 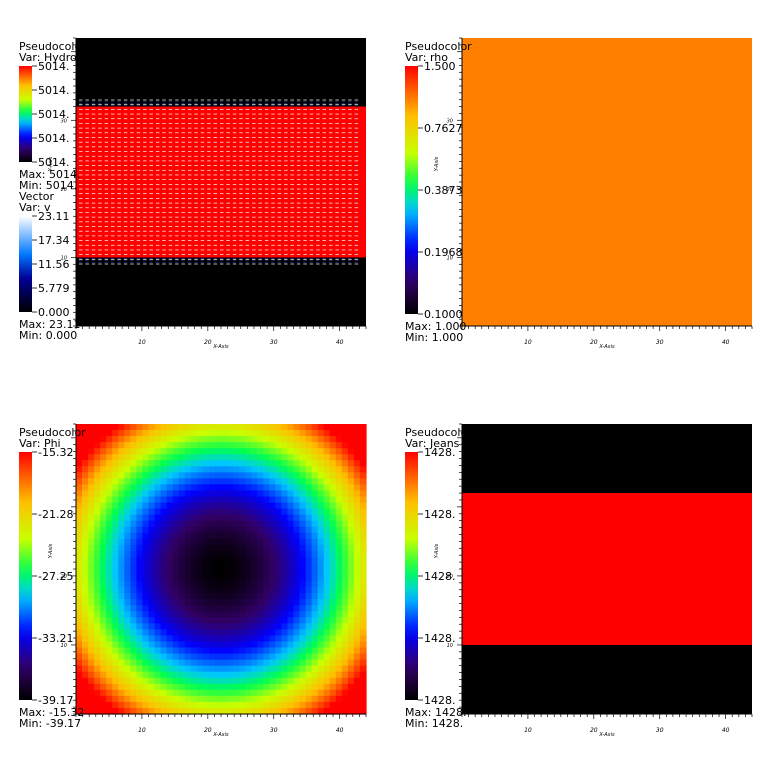 I want to click on legend-min: Min: -39.17, so click(x=50, y=723).